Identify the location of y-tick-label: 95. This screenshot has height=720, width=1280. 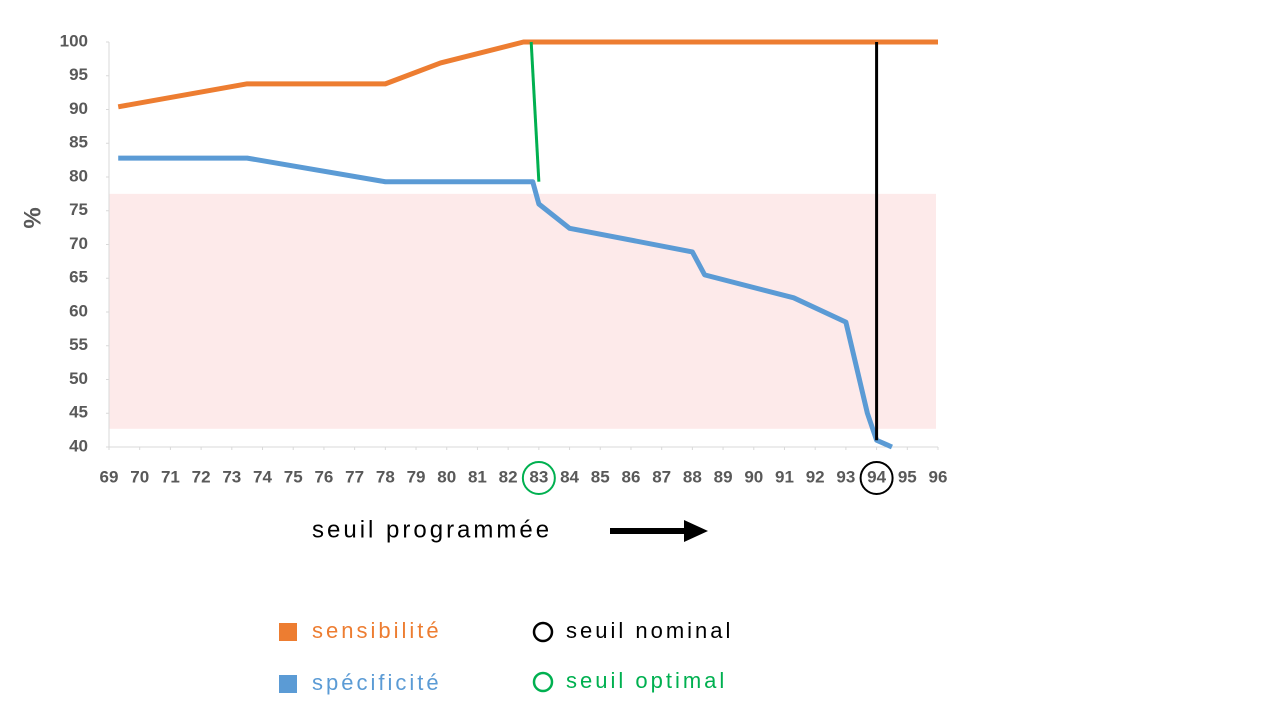
(78, 74).